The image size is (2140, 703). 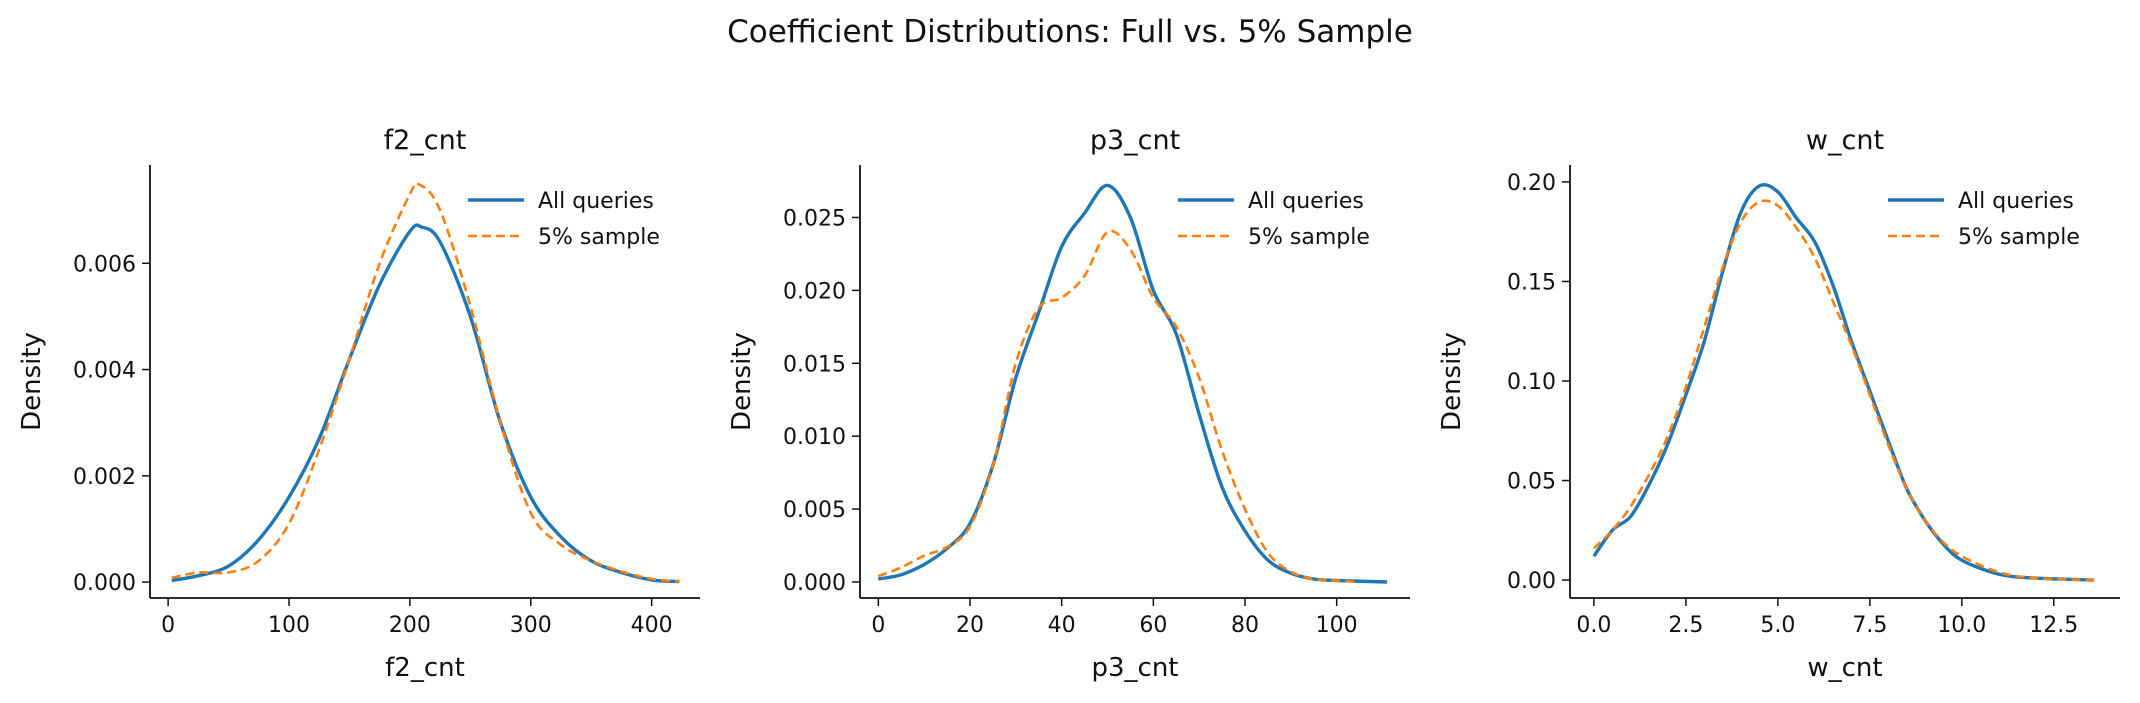 I want to click on panel-3-legend-label: 5% sample, so click(x=2019, y=237).